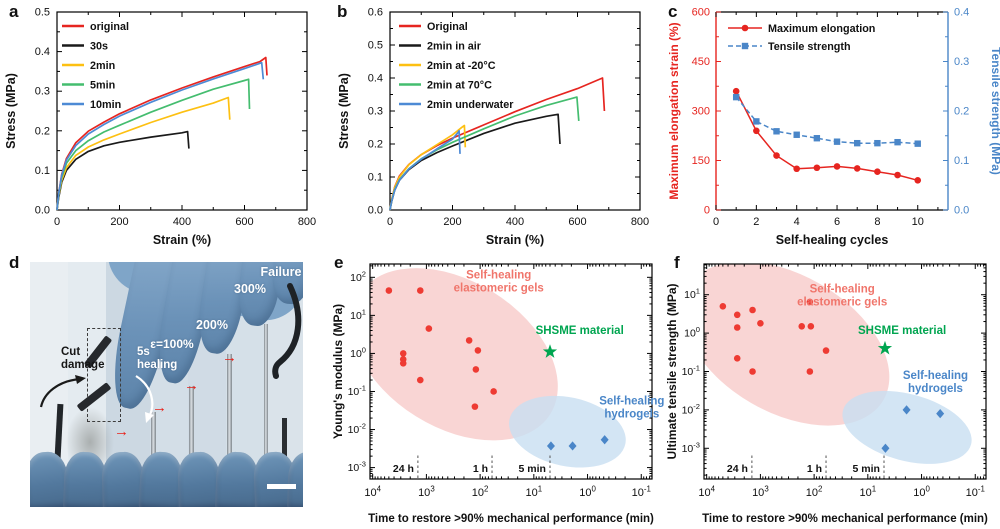  I want to click on svg-text: 10⁻², so click(357, 429).